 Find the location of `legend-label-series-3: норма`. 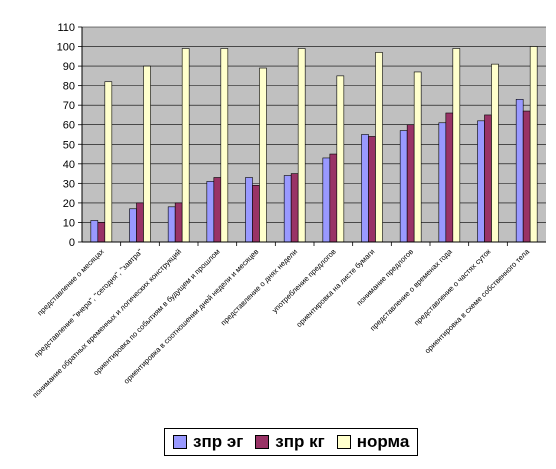

legend-label-series-3: норма is located at coordinates (383, 441).